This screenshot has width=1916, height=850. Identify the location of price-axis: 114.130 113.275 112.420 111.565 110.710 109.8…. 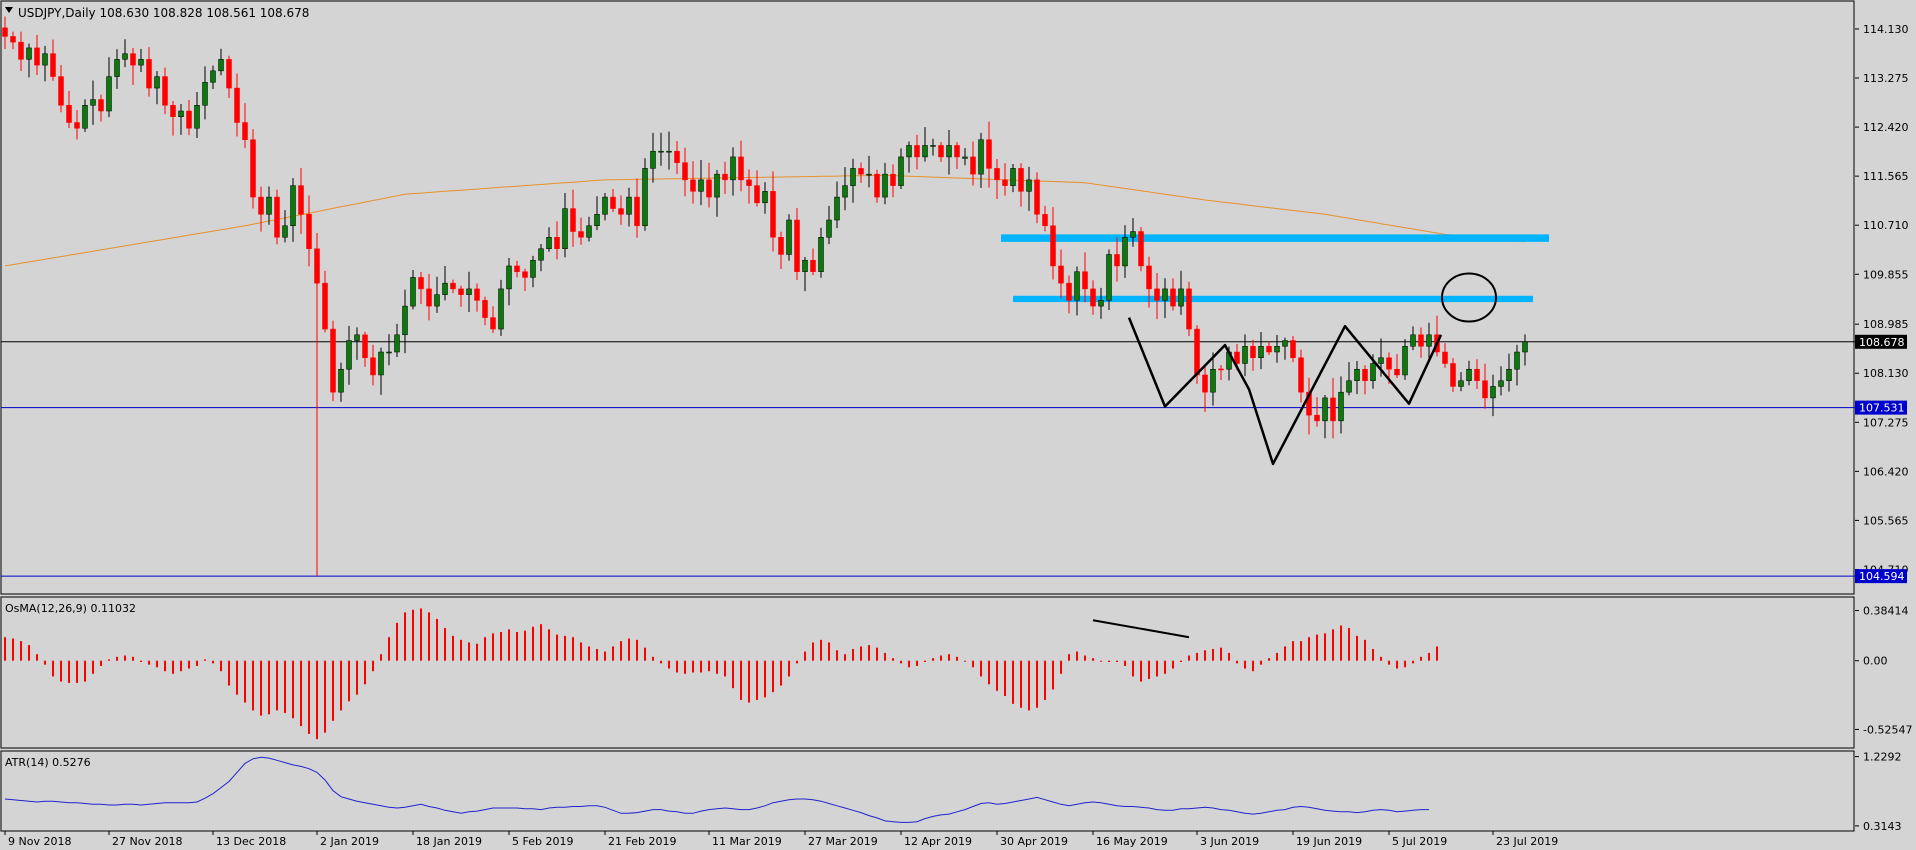
(1883, 428).